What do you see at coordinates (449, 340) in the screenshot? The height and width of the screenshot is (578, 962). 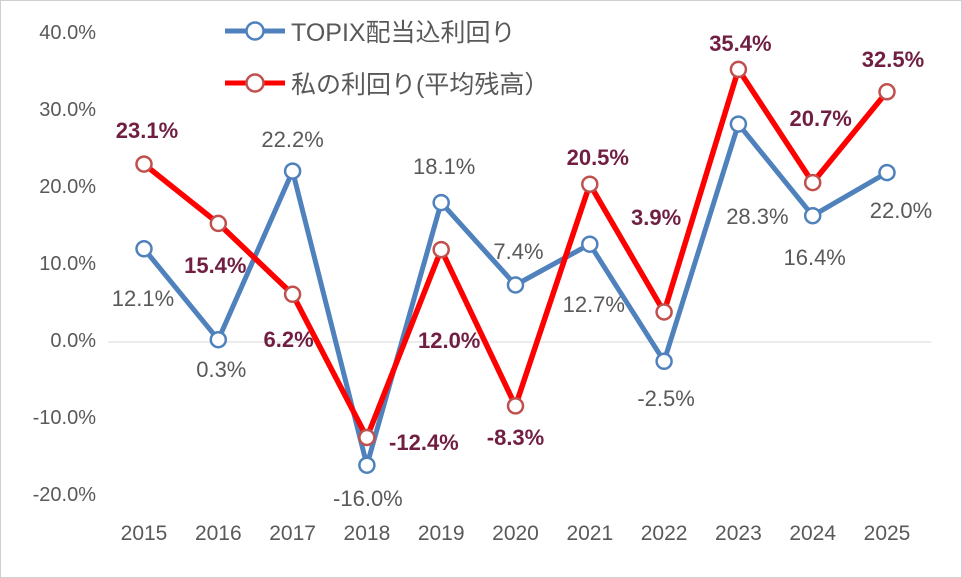 I see `data-point-label: 12.0%` at bounding box center [449, 340].